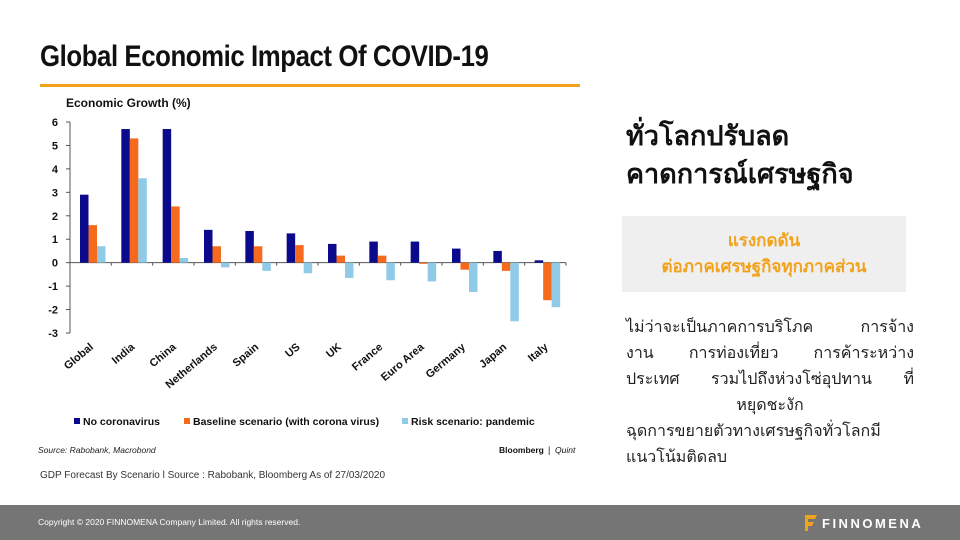 Image resolution: width=960 pixels, height=540 pixels. What do you see at coordinates (776, 156) in the screenshot?
I see `thai-heading: ทั่วโลกปรับลด คาดการณ์เศรษฐกิจ` at bounding box center [776, 156].